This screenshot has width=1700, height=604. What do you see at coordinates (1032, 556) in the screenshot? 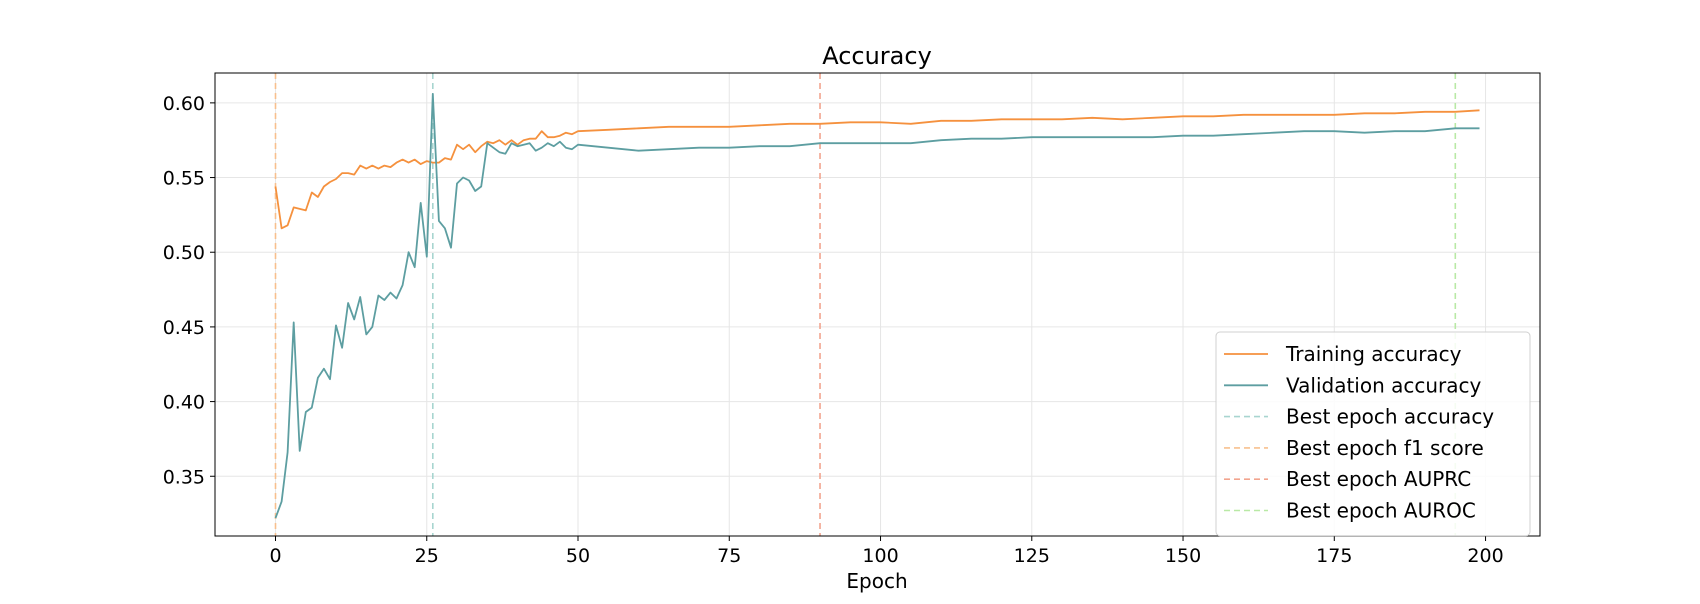
I see `x-tick-label-5: 125` at bounding box center [1032, 556].